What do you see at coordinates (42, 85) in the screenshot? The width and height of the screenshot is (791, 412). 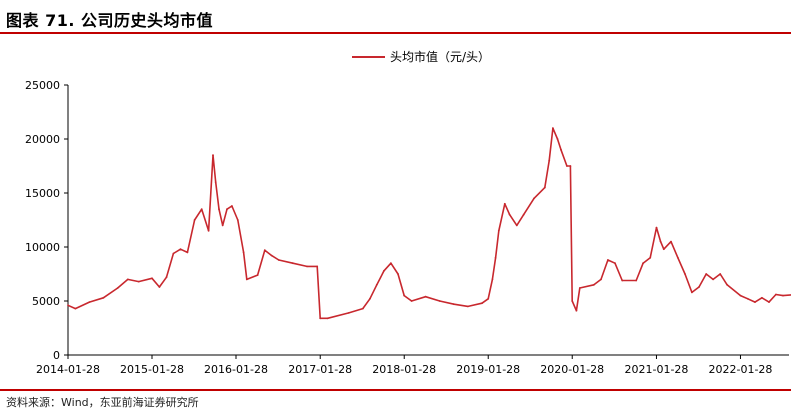 I see `y-tick-label: 25000` at bounding box center [42, 85].